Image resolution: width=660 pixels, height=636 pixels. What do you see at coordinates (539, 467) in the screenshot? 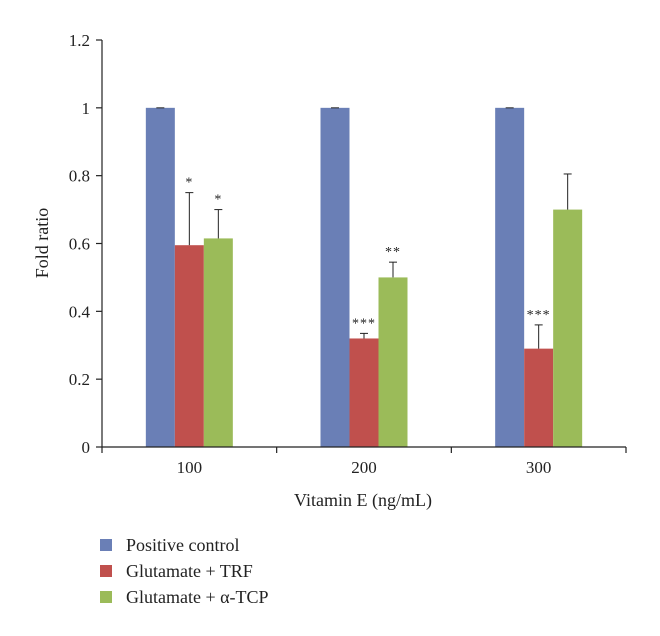
I see `x-tick-label: 300` at bounding box center [539, 467].